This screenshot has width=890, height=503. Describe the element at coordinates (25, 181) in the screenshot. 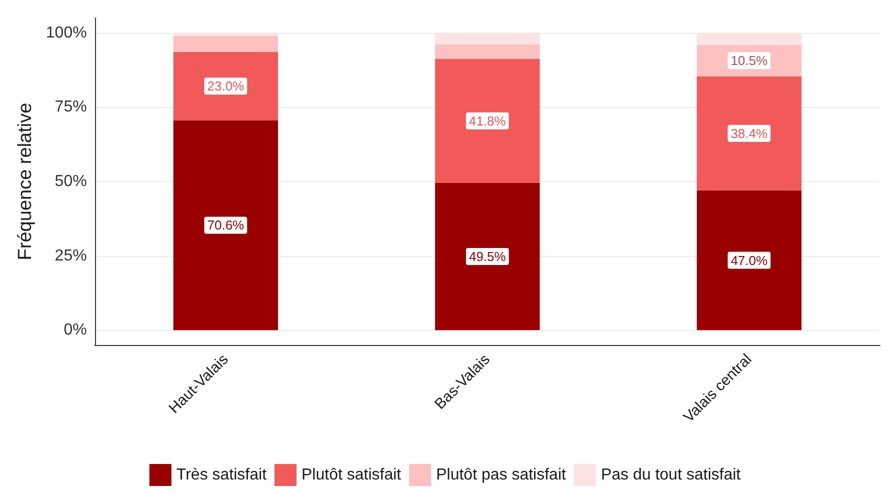

I see `y-axis-title: Fréquence relative` at that location.